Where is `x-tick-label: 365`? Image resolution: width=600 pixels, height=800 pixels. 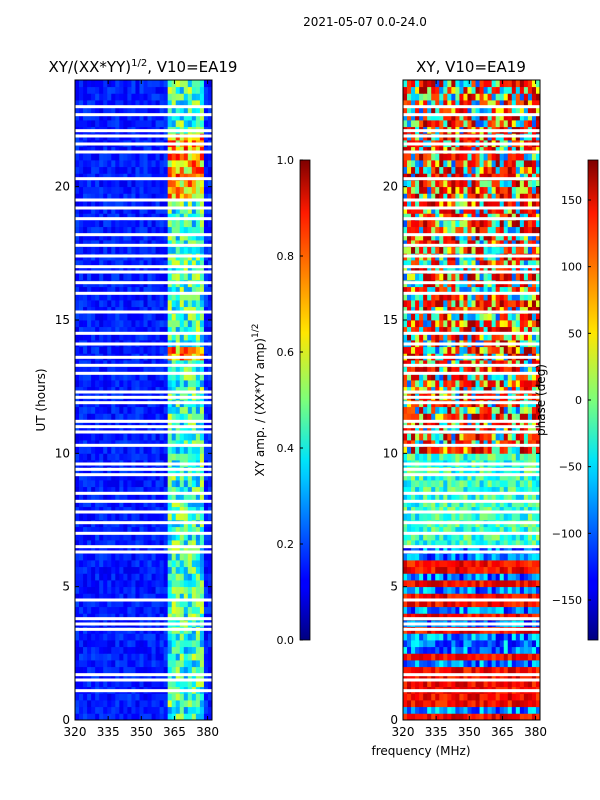 x-tick-label: 365 is located at coordinates (174, 732).